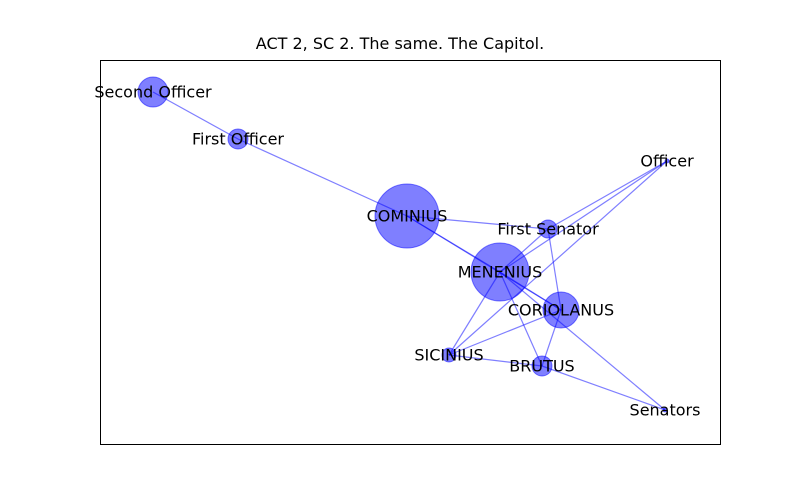  I want to click on node-senators, so click(665, 410).